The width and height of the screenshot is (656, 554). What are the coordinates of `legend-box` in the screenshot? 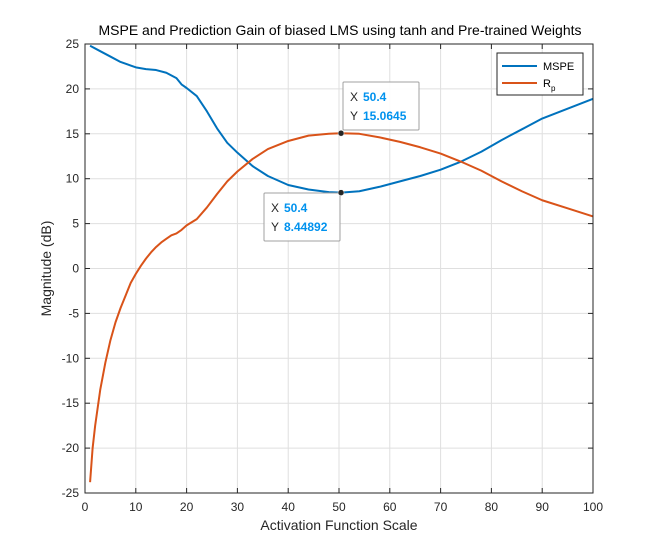 It's located at (540, 74).